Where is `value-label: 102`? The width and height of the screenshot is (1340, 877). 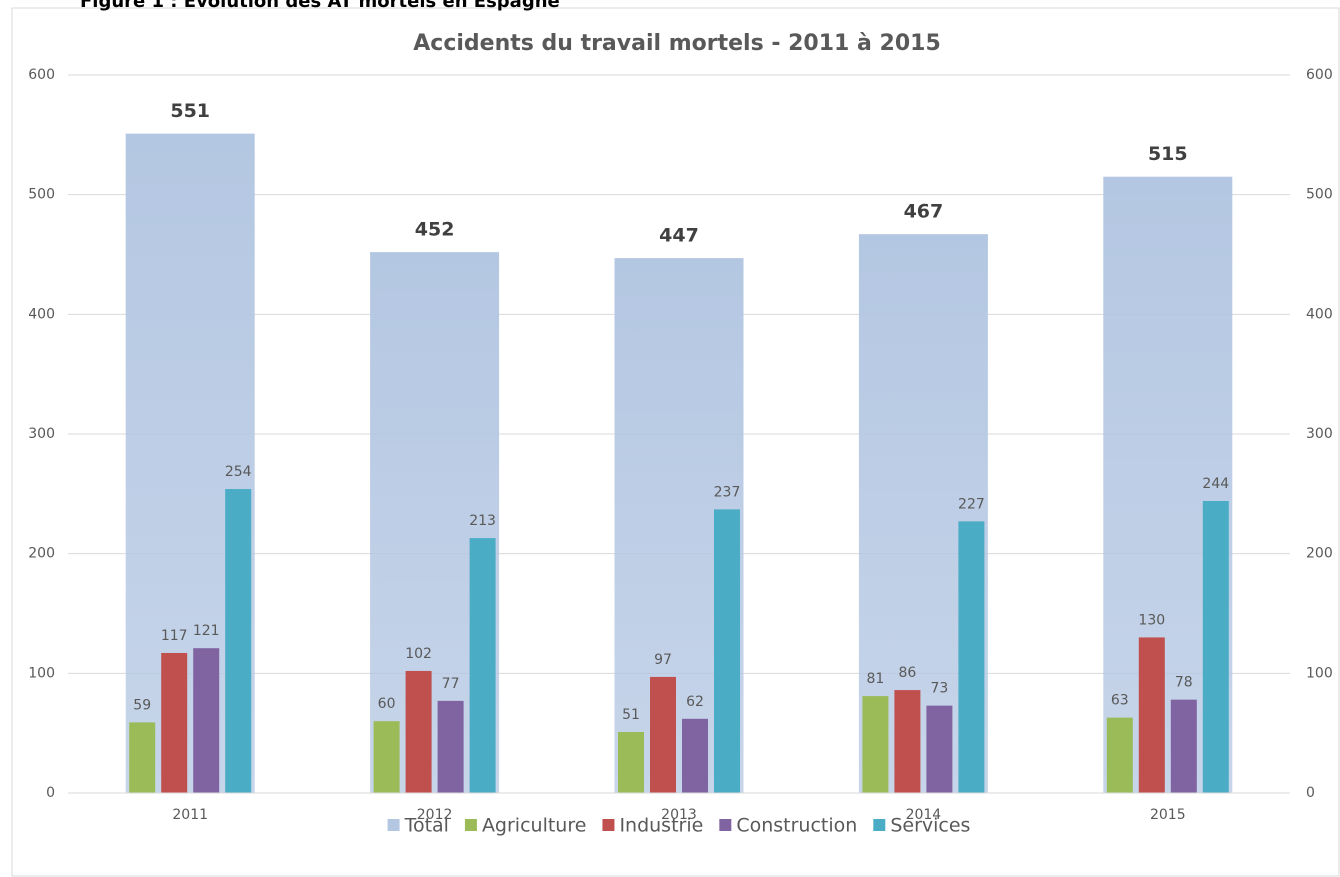
value-label: 102 is located at coordinates (418, 654).